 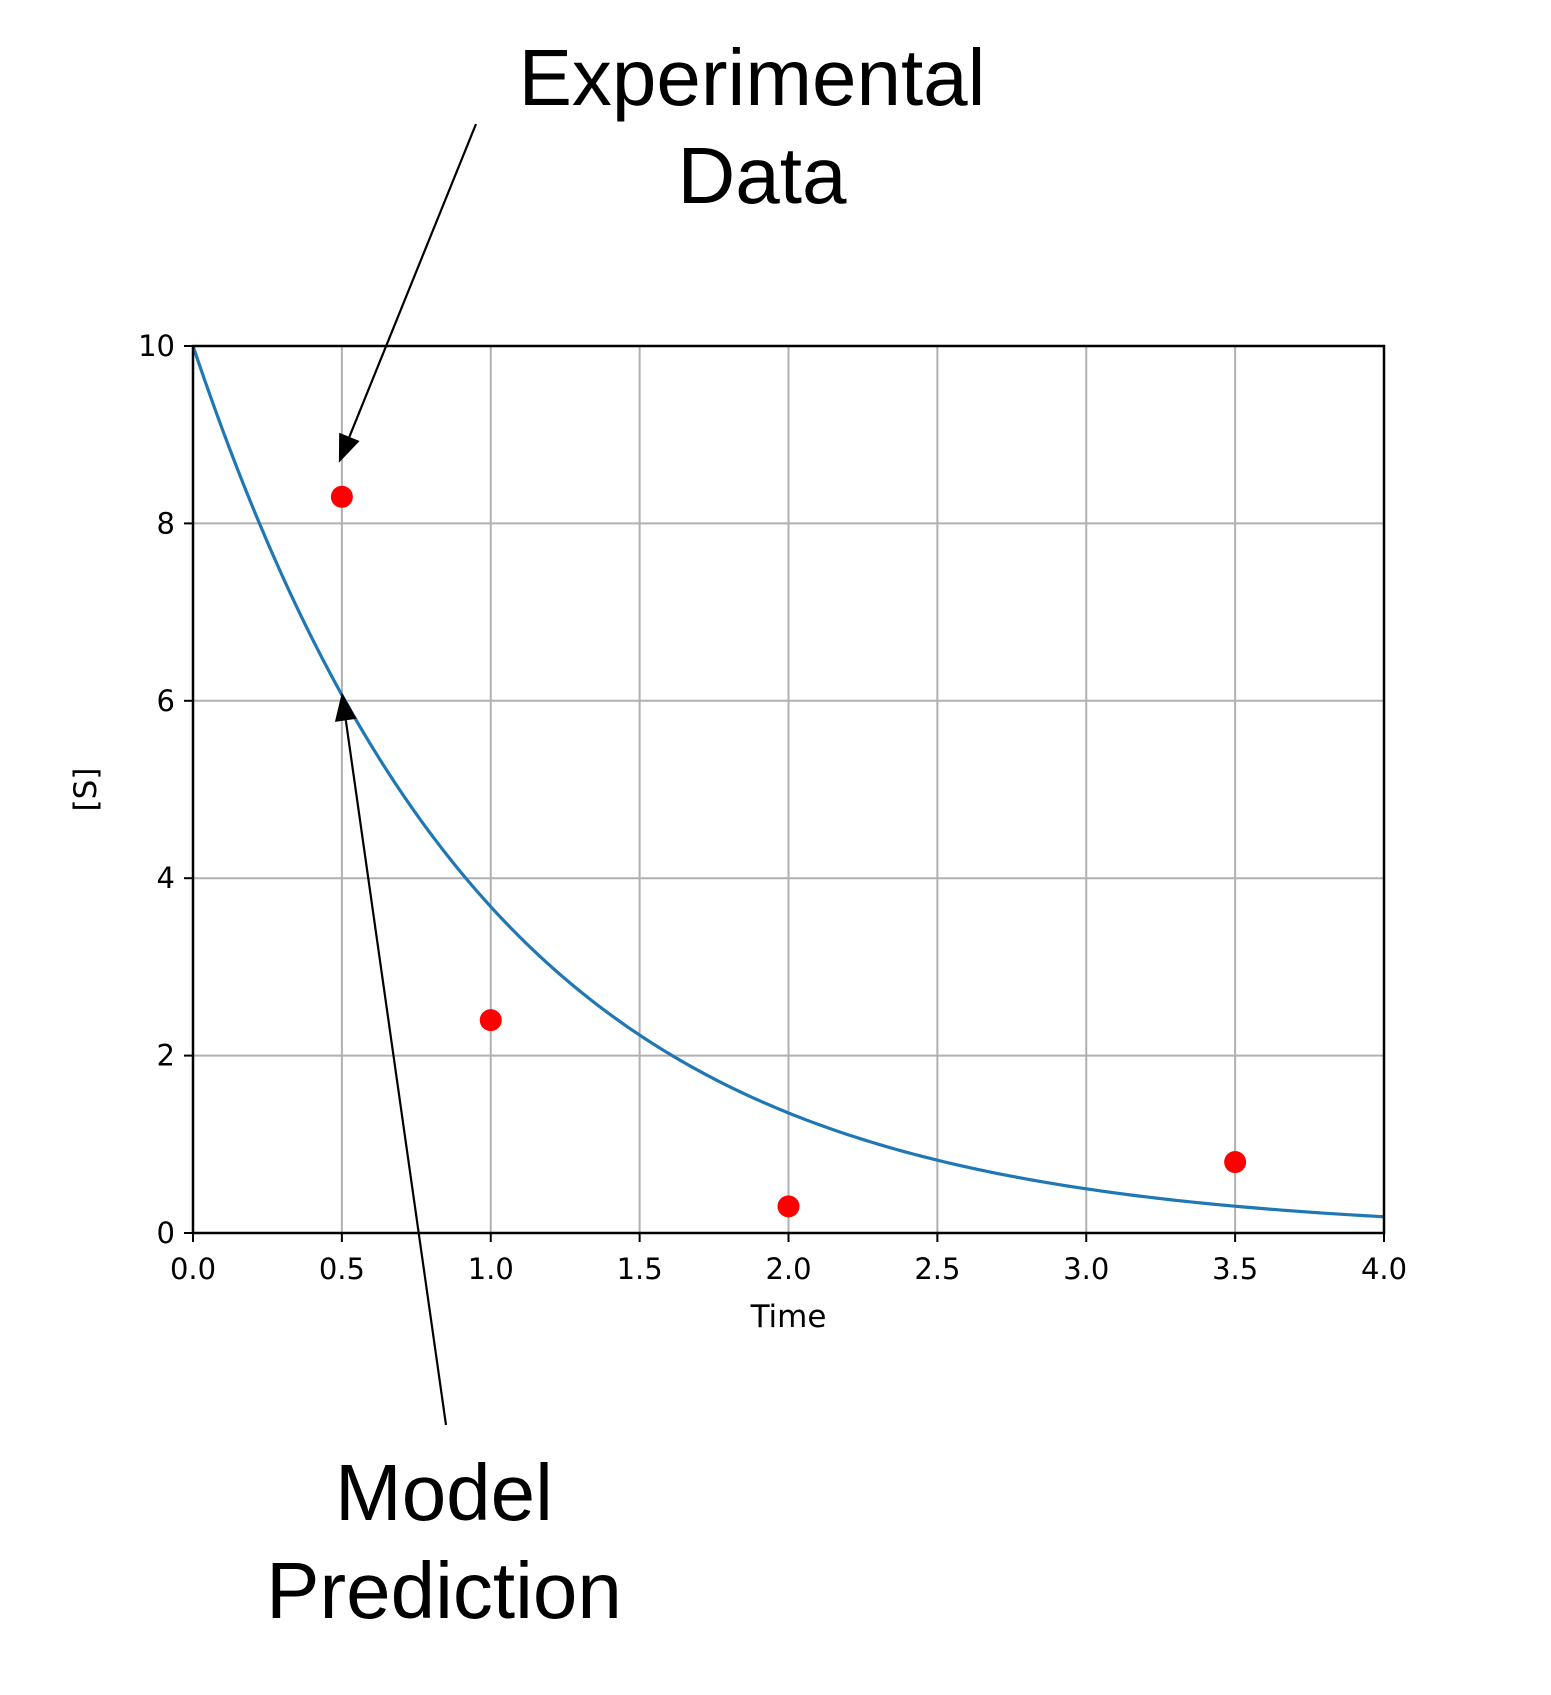 I want to click on x-tick-label: 0.0, so click(x=193, y=1269).